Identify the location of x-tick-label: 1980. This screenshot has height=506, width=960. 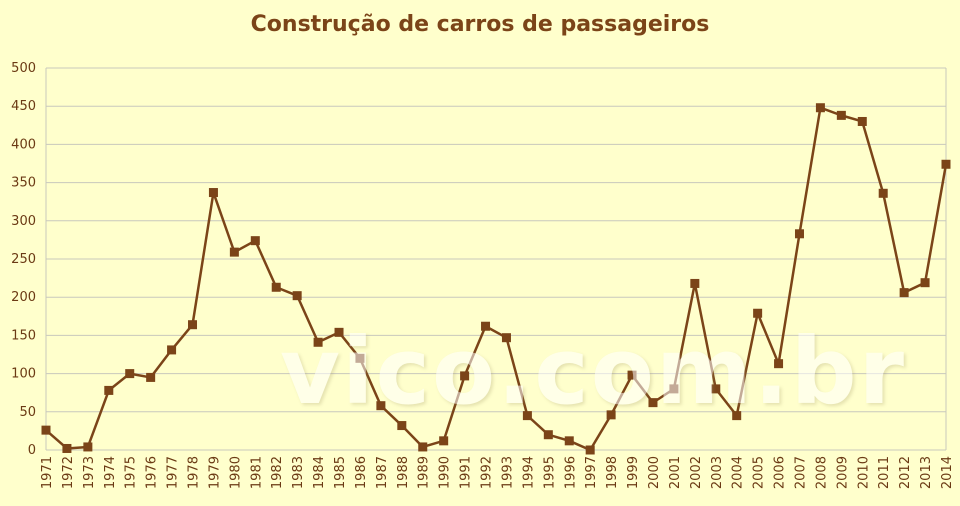
(235, 472).